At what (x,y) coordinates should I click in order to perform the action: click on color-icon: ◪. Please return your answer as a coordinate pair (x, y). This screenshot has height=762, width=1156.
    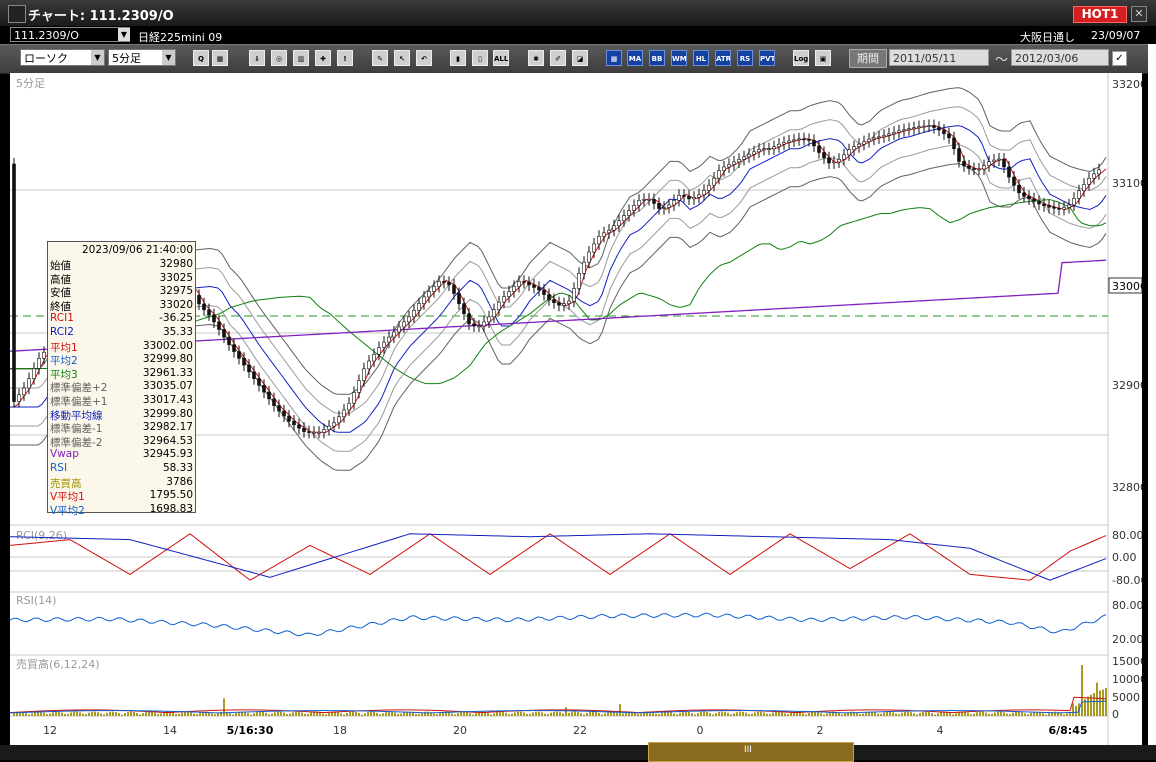
    Looking at the image, I should click on (580, 58).